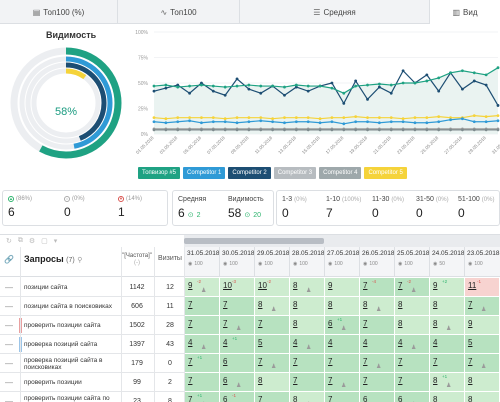  I want to click on position-cell: 9 -2 ♟, so click(201, 287).